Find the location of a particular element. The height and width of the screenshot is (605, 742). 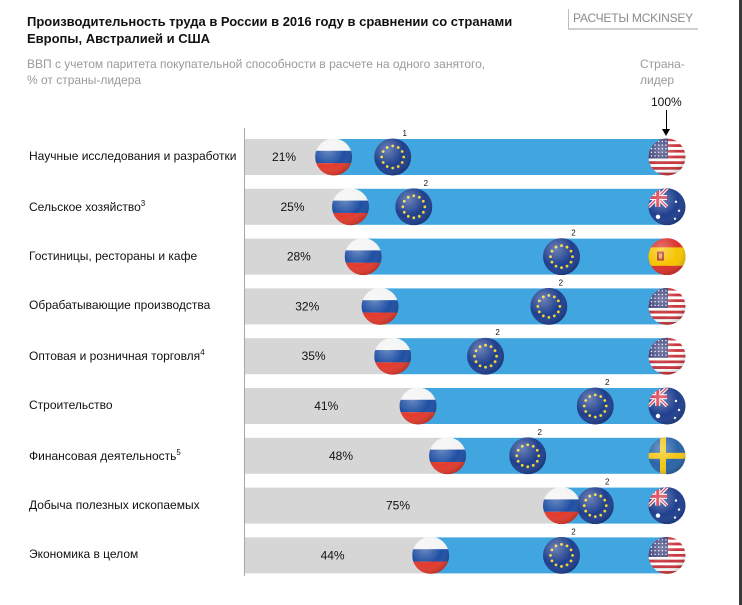

category-label: Финансовая деятельность5 is located at coordinates (105, 455).